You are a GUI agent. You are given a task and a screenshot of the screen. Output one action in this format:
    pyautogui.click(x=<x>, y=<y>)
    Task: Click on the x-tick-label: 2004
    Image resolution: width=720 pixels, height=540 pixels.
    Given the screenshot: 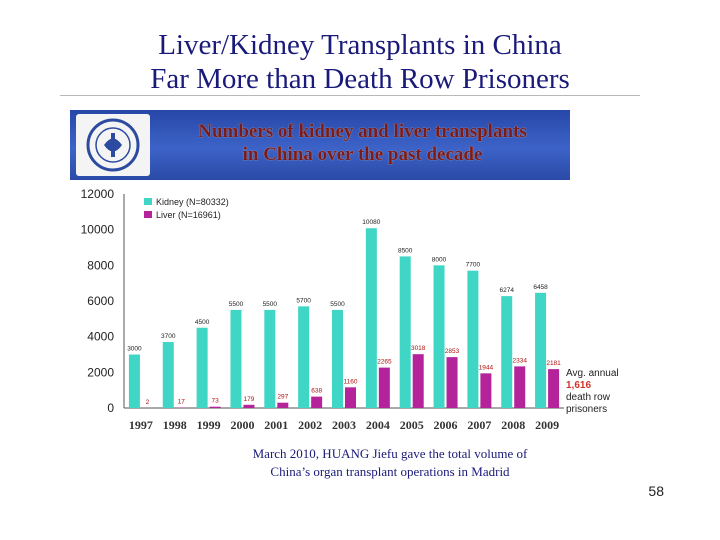 What is the action you would take?
    pyautogui.click(x=378, y=425)
    